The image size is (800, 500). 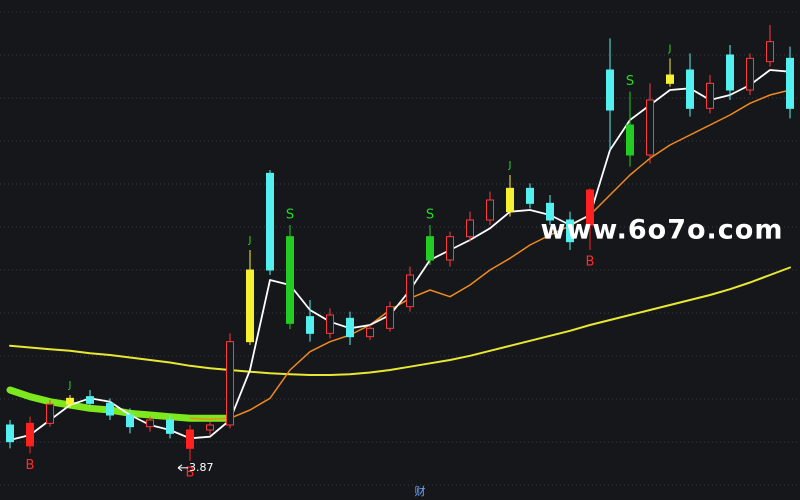 What do you see at coordinates (180, 468) in the screenshot?
I see `low-marker-arrowhead` at bounding box center [180, 468].